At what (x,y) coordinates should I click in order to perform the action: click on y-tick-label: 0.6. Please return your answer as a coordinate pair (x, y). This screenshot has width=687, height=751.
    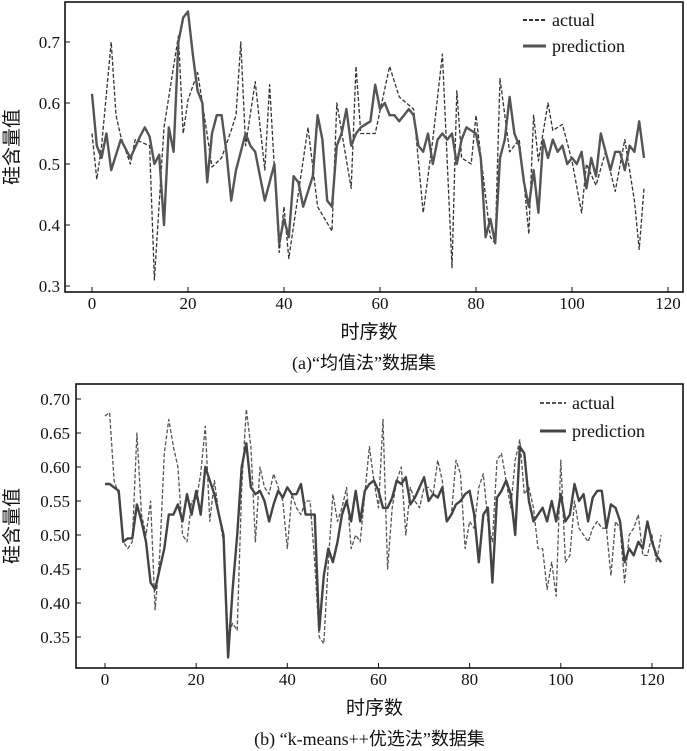
    Looking at the image, I should click on (49, 103).